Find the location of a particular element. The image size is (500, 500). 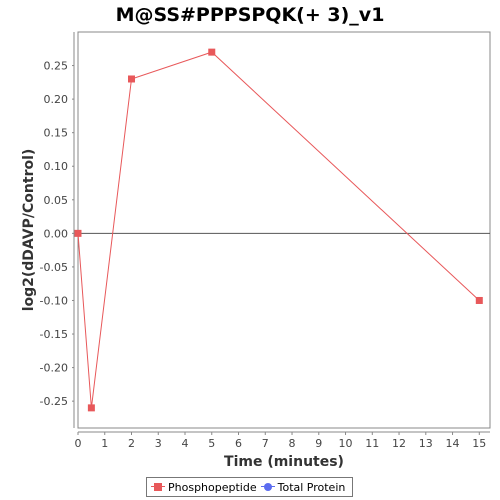

y-tick-label: 0.15 is located at coordinates (56, 133).